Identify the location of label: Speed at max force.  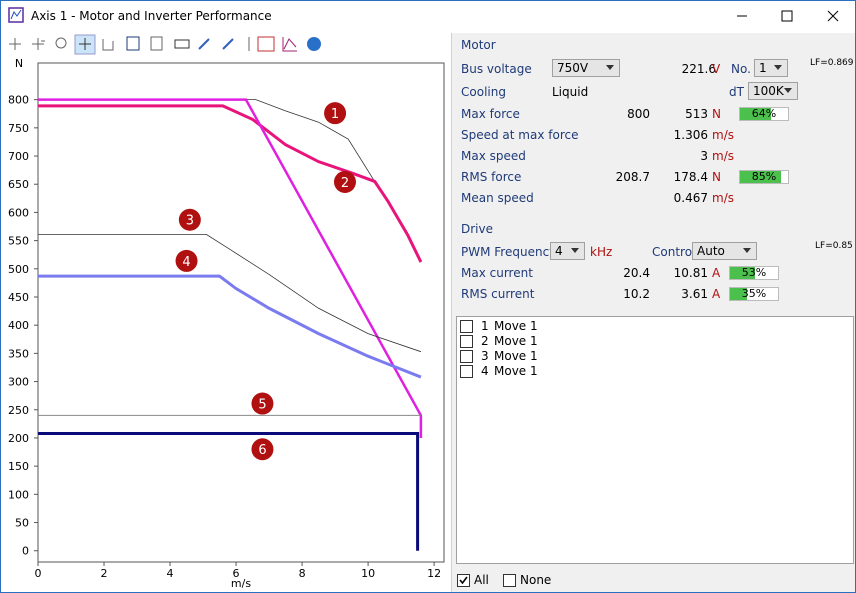
(520, 135).